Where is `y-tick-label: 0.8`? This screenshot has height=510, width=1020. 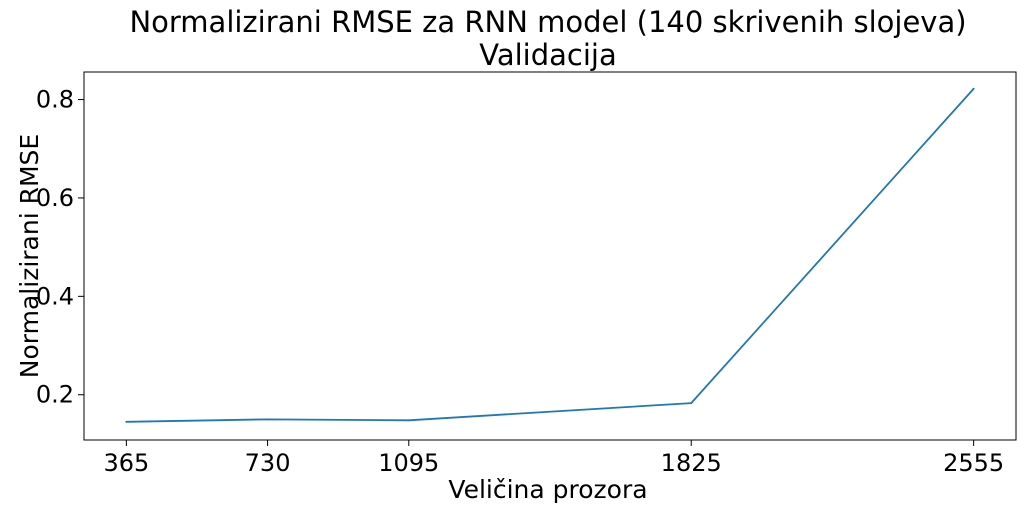 y-tick-label: 0.8 is located at coordinates (55, 100).